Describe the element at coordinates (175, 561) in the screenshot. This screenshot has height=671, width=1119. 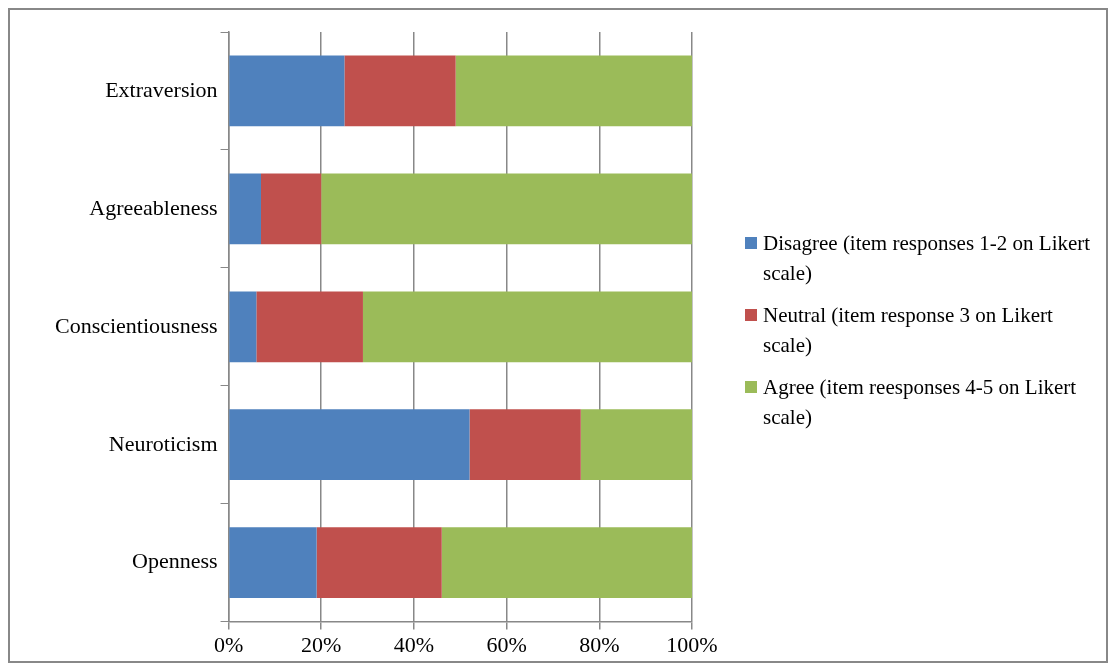
I see `y-tick-label: Openness` at that location.